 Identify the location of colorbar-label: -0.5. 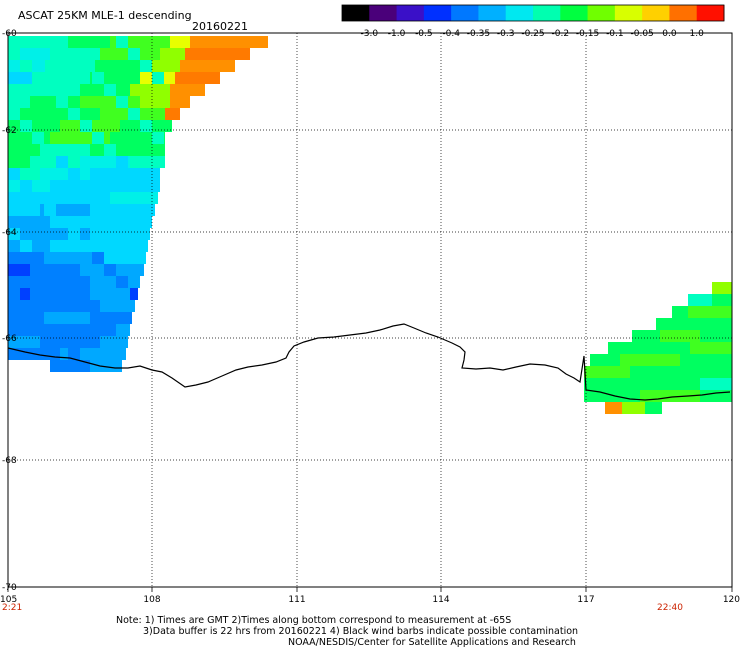
(424, 34).